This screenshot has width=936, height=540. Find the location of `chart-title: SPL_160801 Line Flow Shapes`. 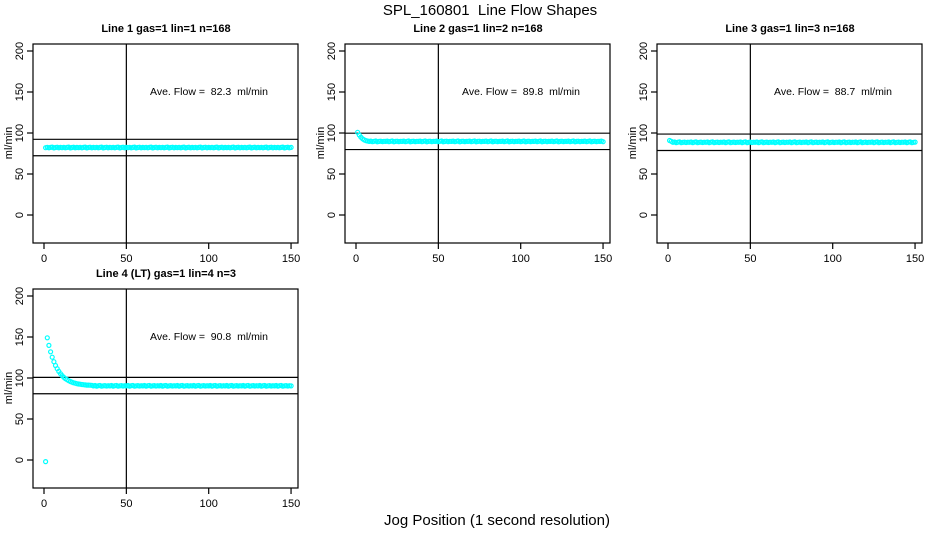

chart-title: SPL_160801 Line Flow Shapes is located at coordinates (490, 10).